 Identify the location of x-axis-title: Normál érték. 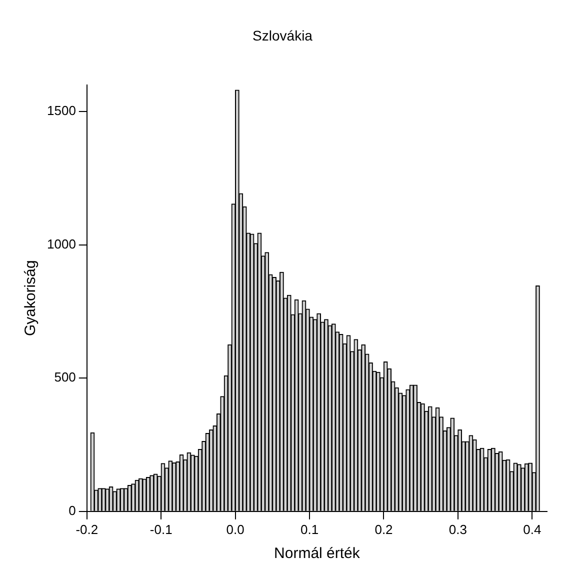
(317, 553).